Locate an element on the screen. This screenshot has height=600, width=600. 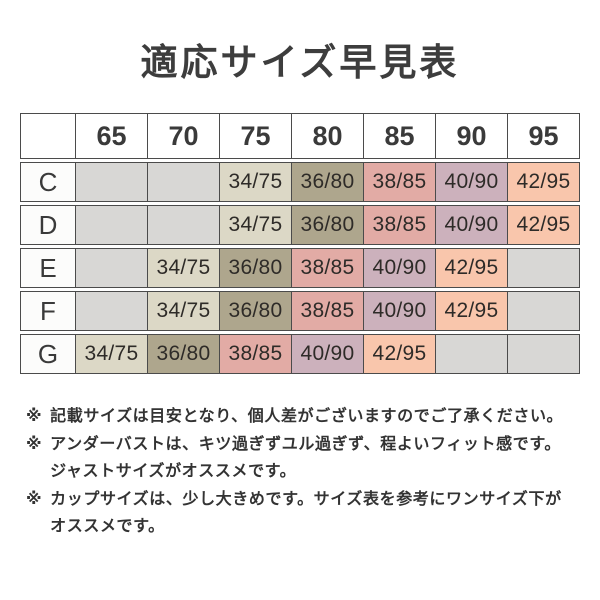
row-label-g: G is located at coordinates (48, 354).